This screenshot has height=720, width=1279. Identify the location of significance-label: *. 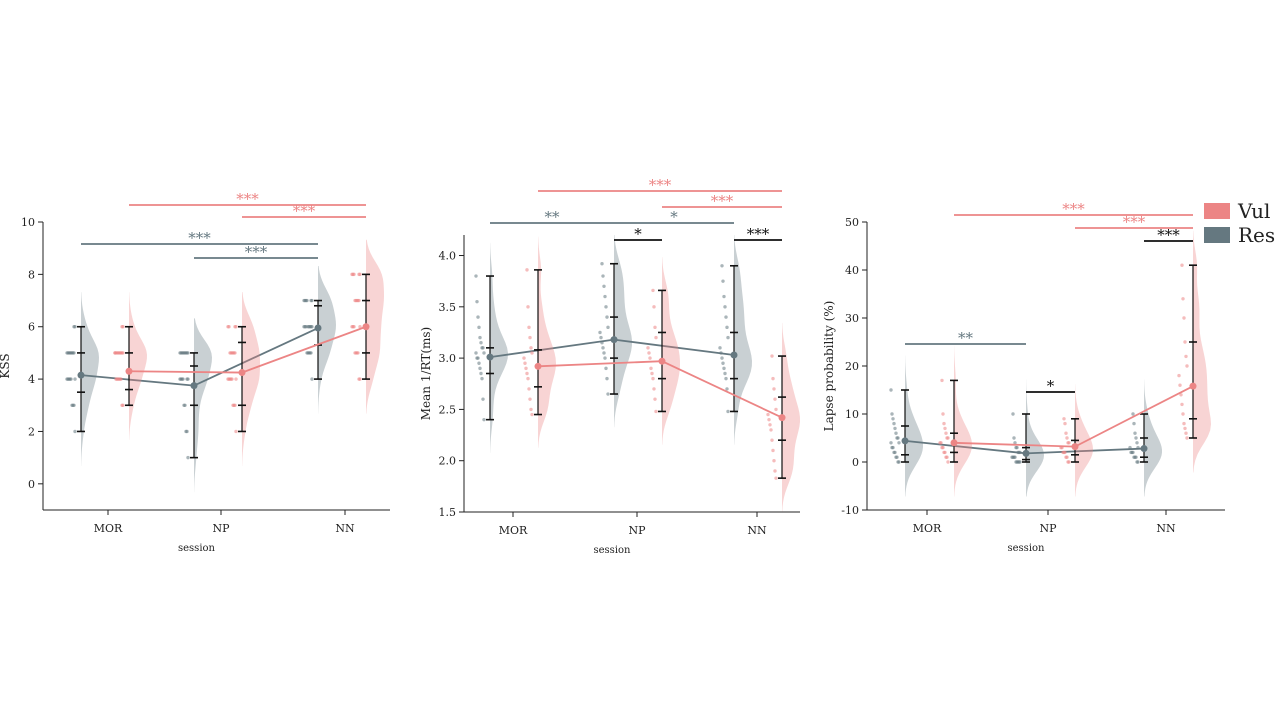
(638, 234).